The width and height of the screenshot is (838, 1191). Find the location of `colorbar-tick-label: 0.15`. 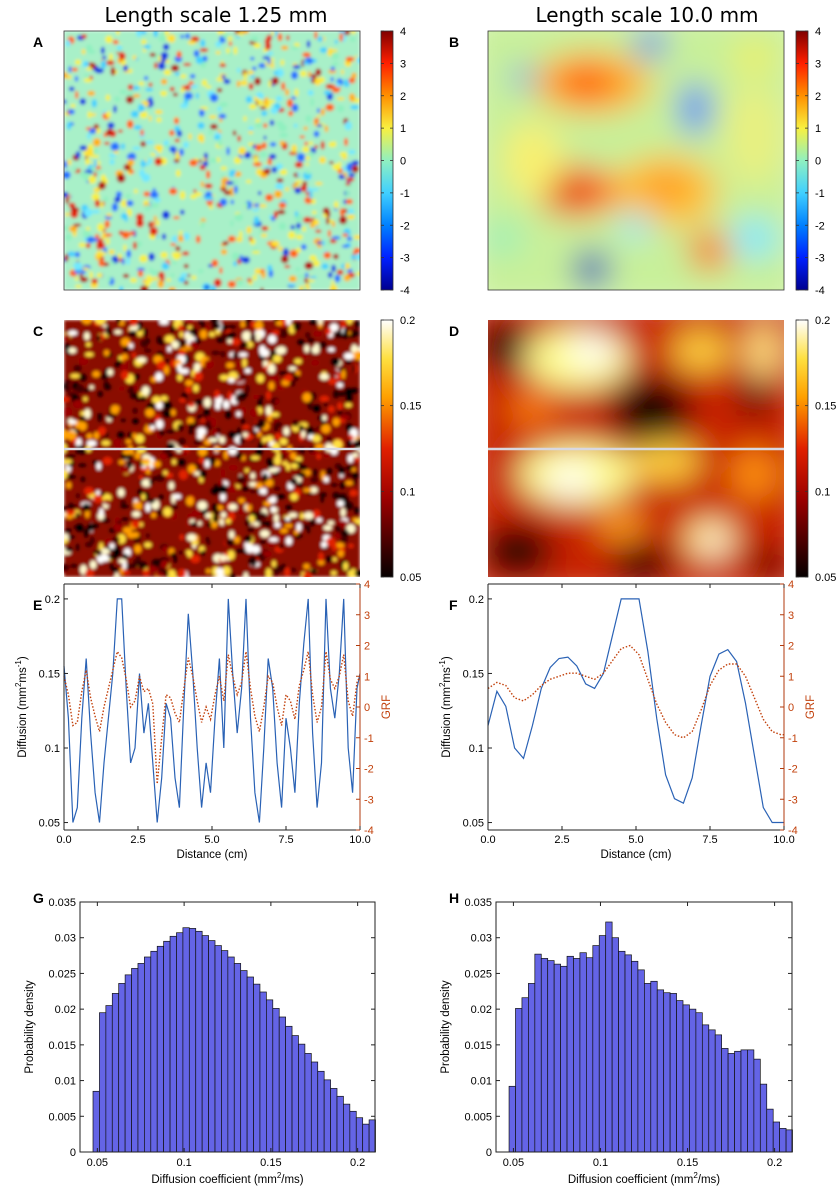

colorbar-tick-label: 0.15 is located at coordinates (825, 407).